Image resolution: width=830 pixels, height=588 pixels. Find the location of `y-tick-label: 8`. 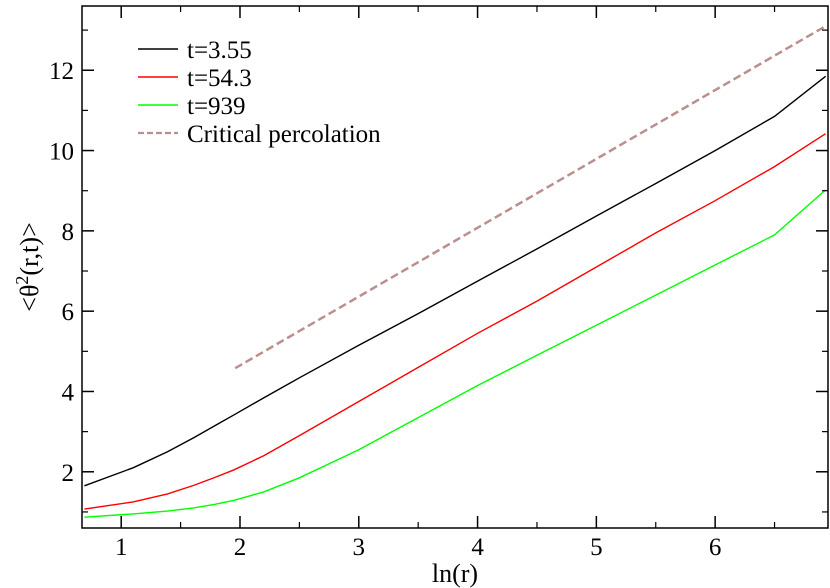

y-tick-label: 8 is located at coordinates (68, 232).